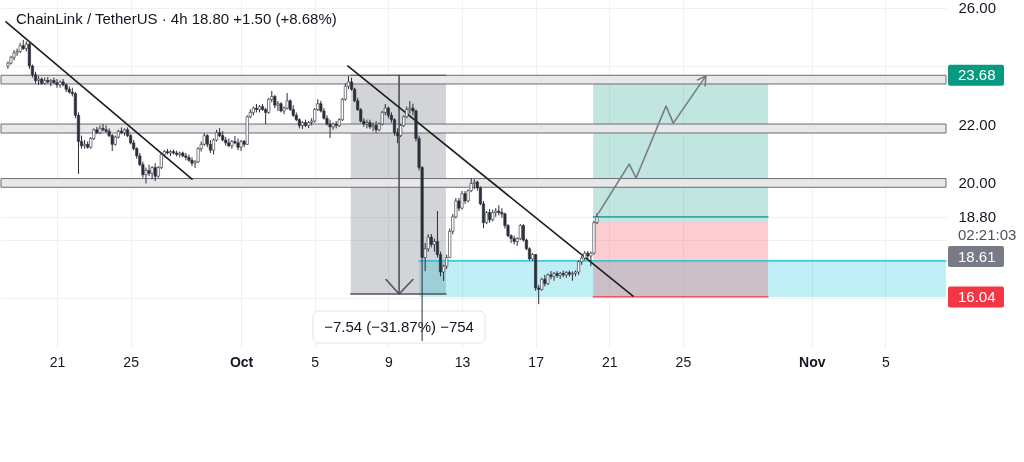  What do you see at coordinates (462, 361) in the screenshot?
I see `x-tick-label: 13` at bounding box center [462, 361].